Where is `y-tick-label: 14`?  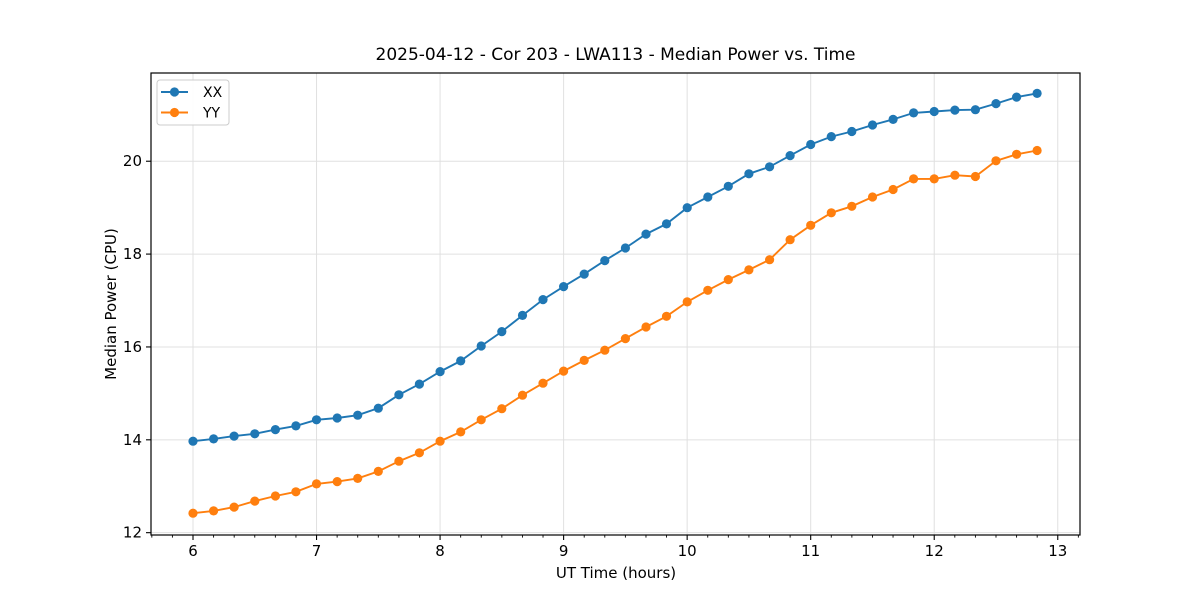
y-tick-label: 14 is located at coordinates (132, 440).